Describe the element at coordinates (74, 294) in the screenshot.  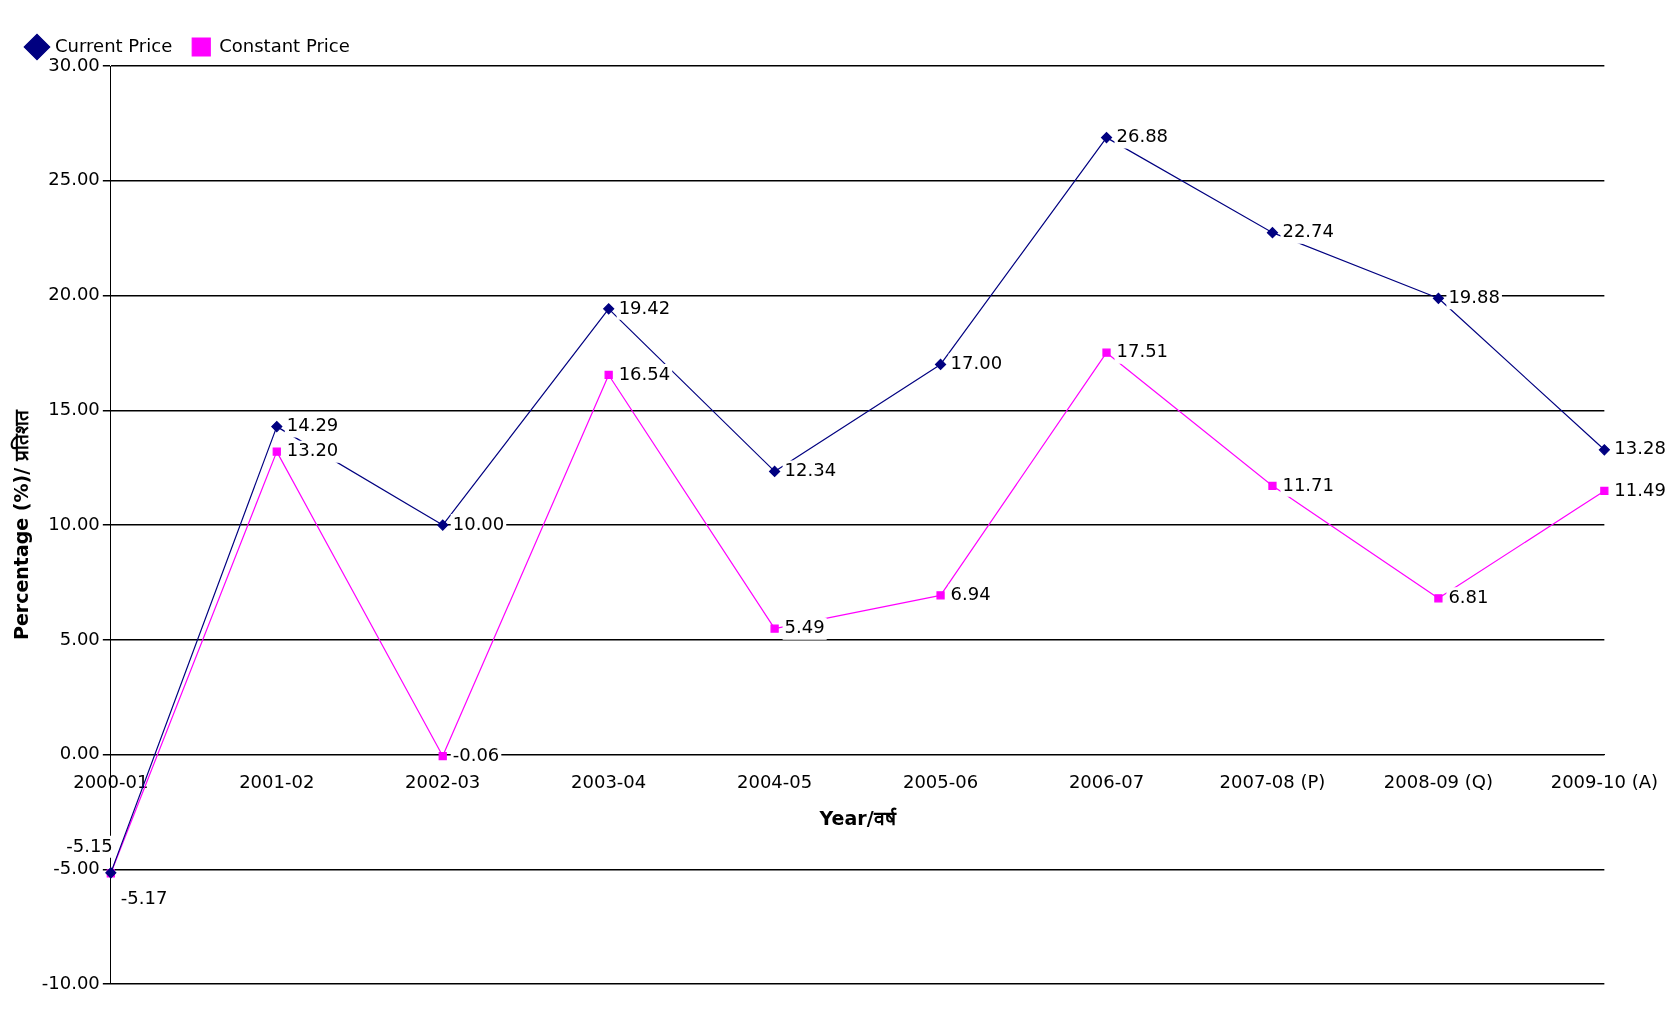
I see `y-tick-label: 20.00` at that location.